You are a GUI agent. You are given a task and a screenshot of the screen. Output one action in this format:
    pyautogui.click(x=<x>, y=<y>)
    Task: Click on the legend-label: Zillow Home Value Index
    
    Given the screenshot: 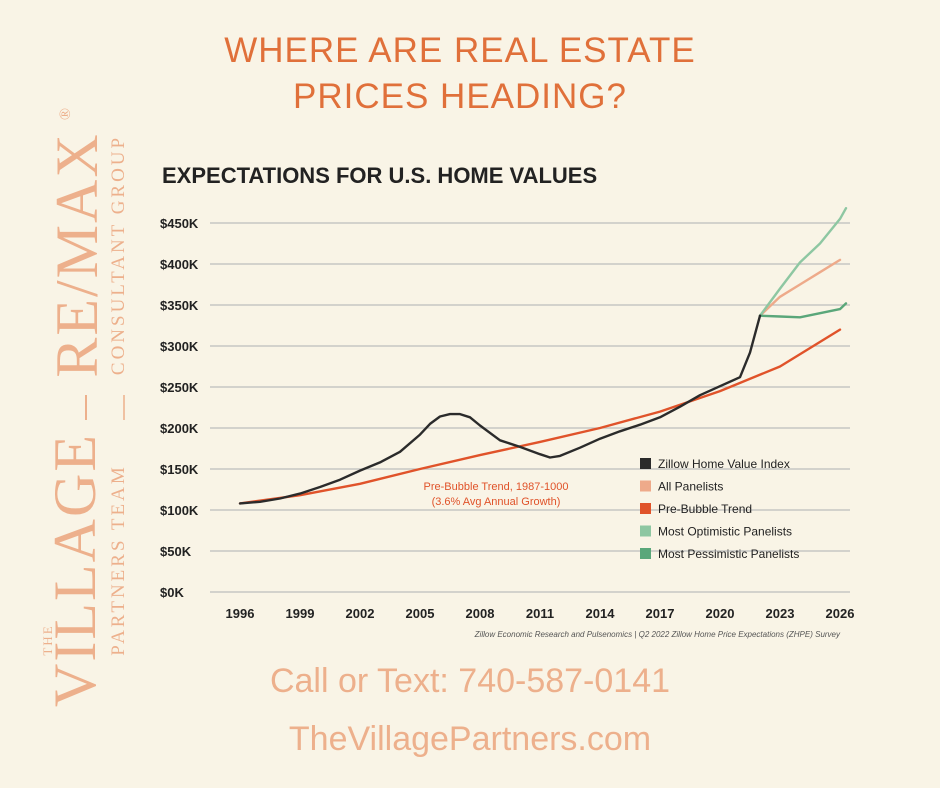 What is the action you would take?
    pyautogui.click(x=724, y=464)
    